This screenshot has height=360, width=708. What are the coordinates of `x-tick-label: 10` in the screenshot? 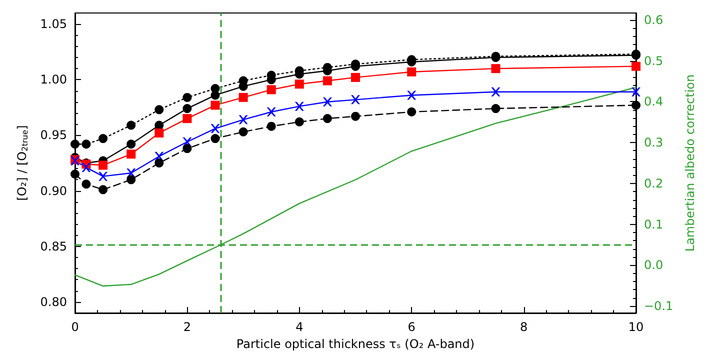 It's located at (636, 327).